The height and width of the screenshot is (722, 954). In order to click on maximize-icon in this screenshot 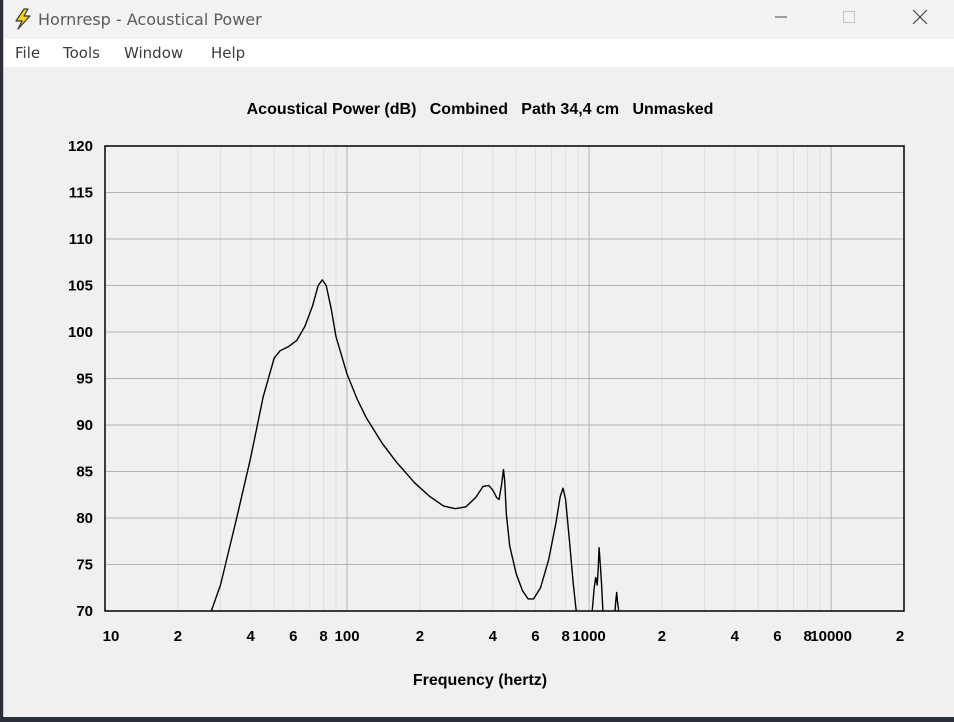, I will do `click(849, 19)`.